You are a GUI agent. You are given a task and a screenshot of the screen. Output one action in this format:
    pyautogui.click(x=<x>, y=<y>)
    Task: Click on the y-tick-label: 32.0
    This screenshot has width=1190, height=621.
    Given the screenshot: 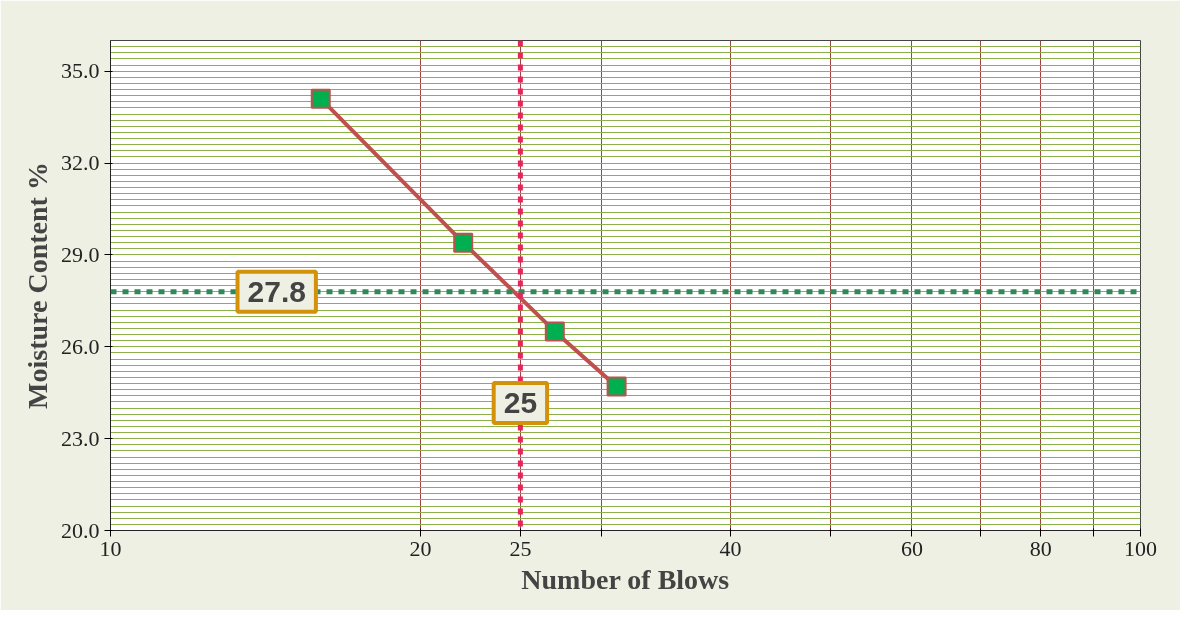 What is the action you would take?
    pyautogui.click(x=80, y=162)
    